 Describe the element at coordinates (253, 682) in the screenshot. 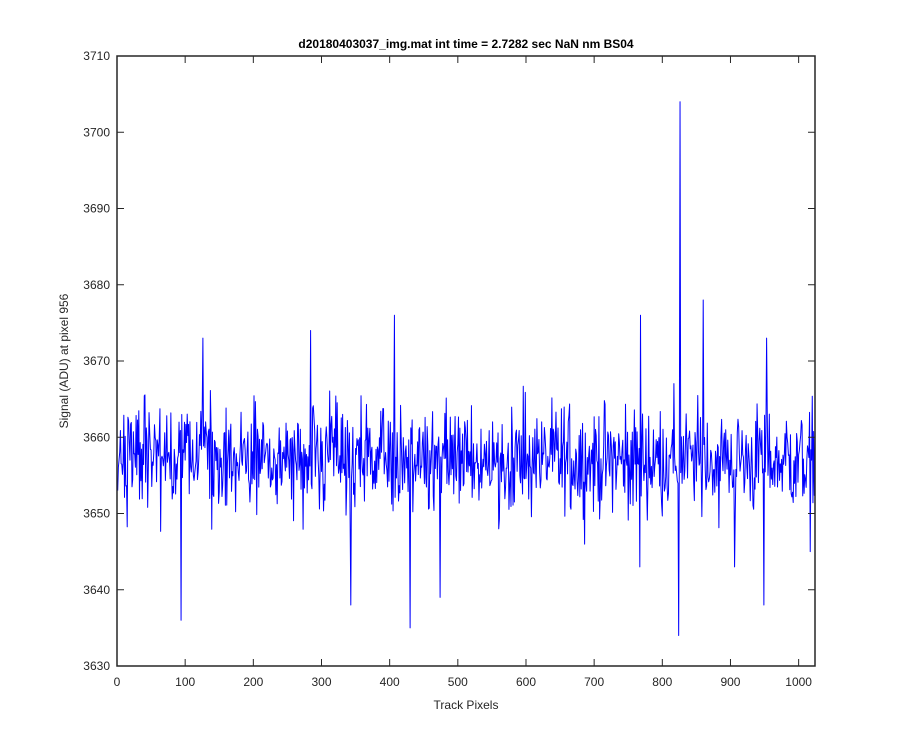

I see `x-tick-label: 200` at that location.